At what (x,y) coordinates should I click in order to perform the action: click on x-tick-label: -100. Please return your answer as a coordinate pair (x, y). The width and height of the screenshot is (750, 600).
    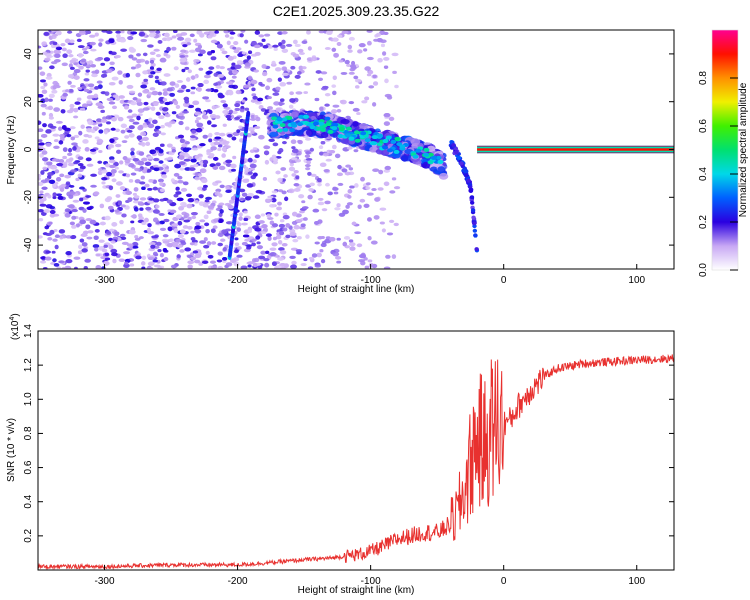
    Looking at the image, I should click on (371, 280).